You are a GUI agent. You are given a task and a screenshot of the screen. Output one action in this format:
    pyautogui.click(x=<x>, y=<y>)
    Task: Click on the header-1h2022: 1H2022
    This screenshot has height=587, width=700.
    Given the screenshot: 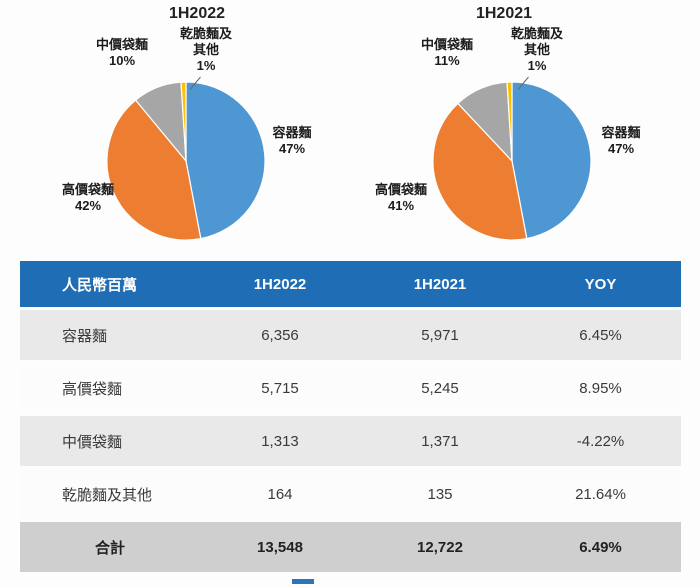 What is the action you would take?
    pyautogui.click(x=280, y=284)
    